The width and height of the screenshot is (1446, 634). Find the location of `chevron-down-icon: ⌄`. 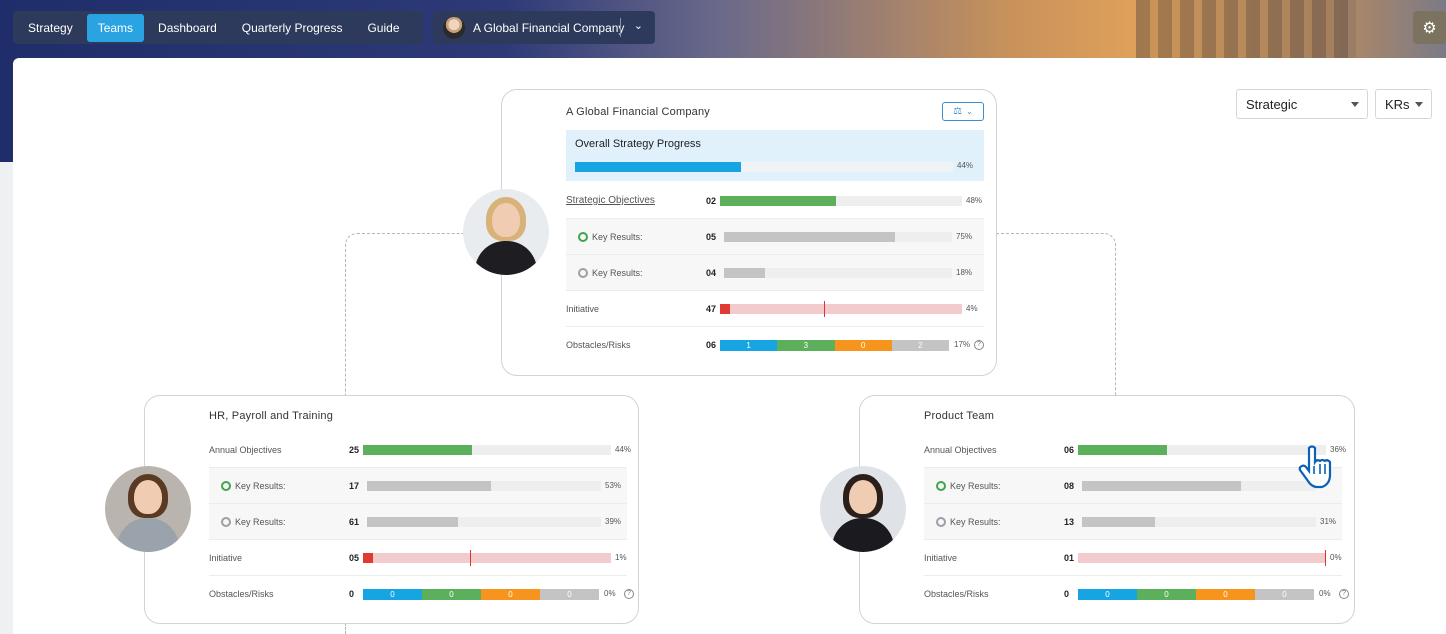

chevron-down-icon: ⌄ is located at coordinates (638, 26).